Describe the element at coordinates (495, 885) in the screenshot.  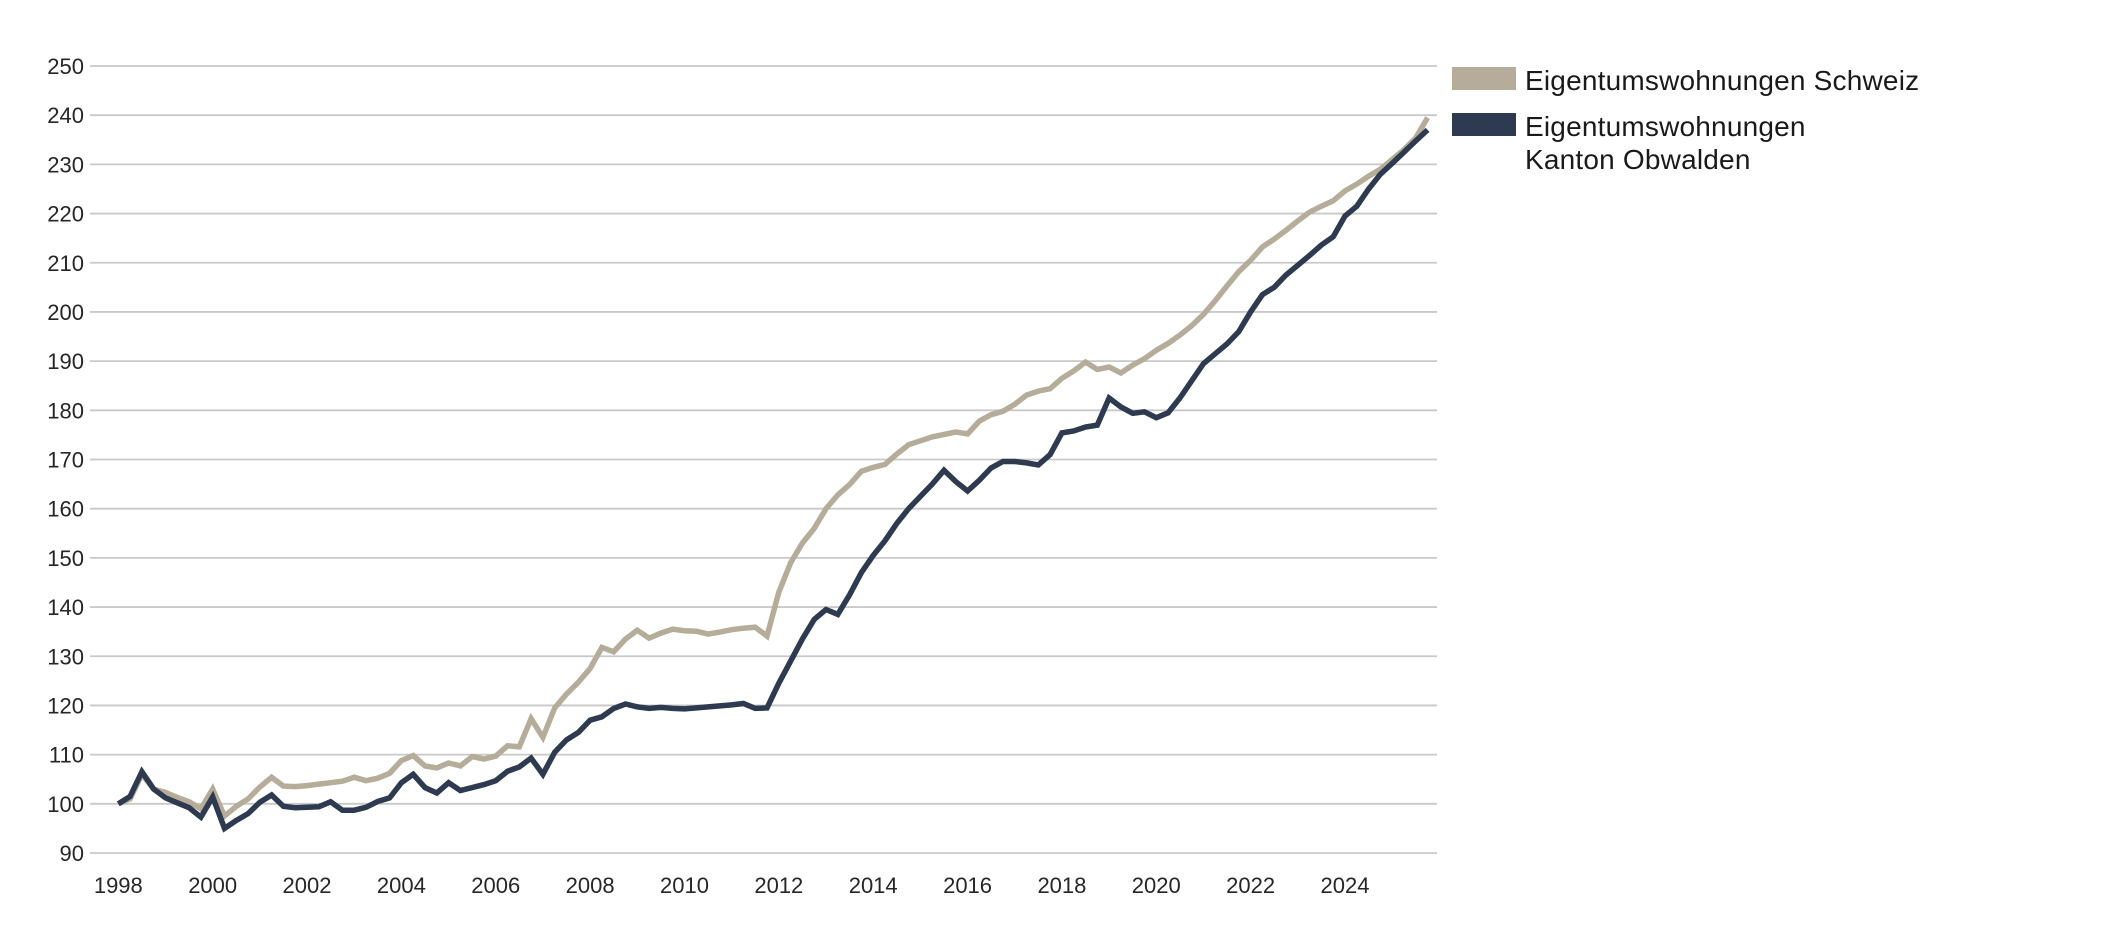
I see `x-axis-tick-label: 2006` at that location.